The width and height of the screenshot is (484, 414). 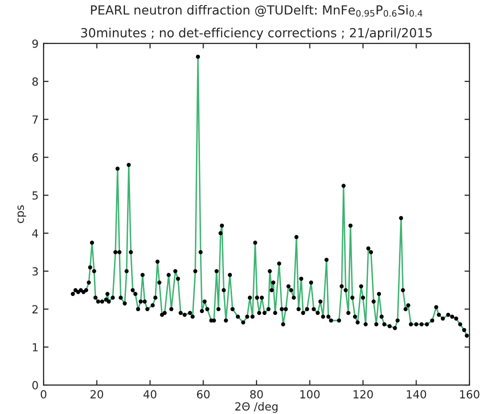 What do you see at coordinates (35, 385) in the screenshot?
I see `y-tick-label: 0` at bounding box center [35, 385].